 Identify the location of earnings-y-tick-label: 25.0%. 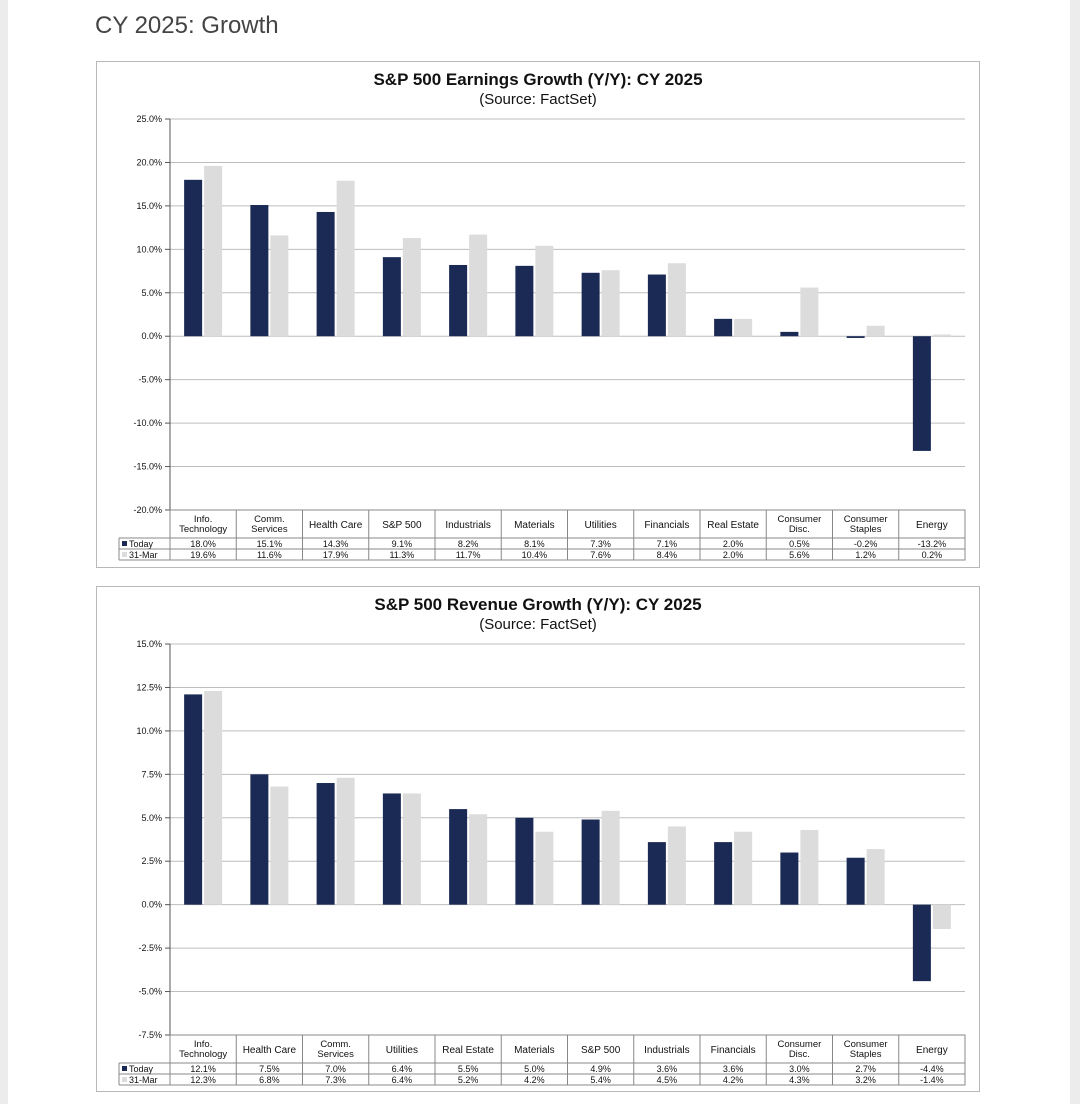
(149, 119).